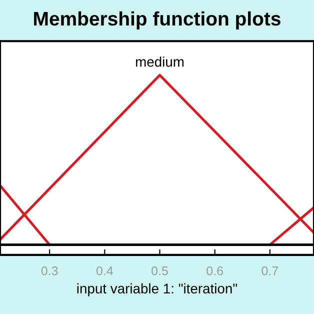 The height and width of the screenshot is (314, 314). I want to click on x-axis-title: input variable 1: "iteration", so click(157, 289).